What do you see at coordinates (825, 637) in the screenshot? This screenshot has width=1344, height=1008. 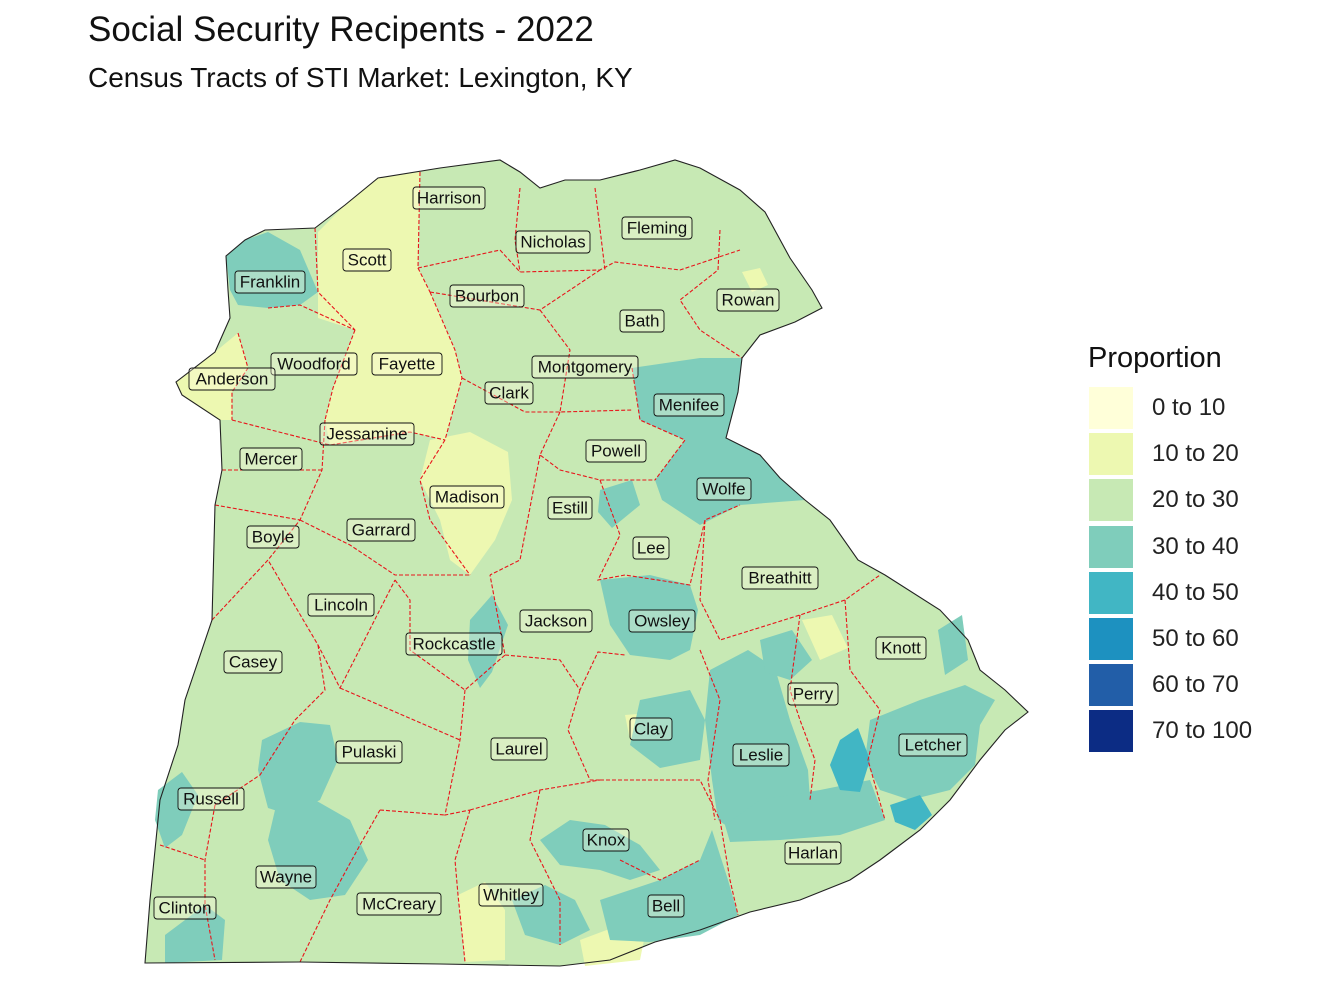 I see `region-perry-patch` at bounding box center [825, 637].